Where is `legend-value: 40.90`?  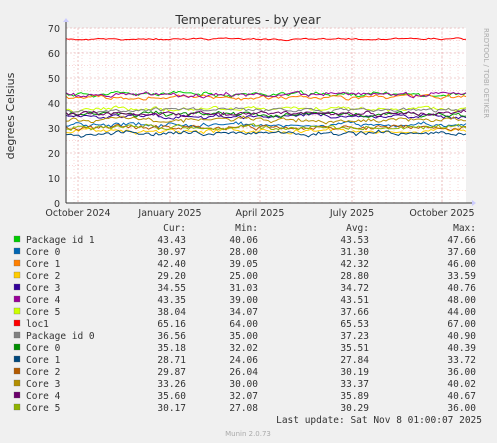
legend-value: 40.90 is located at coordinates (461, 336).